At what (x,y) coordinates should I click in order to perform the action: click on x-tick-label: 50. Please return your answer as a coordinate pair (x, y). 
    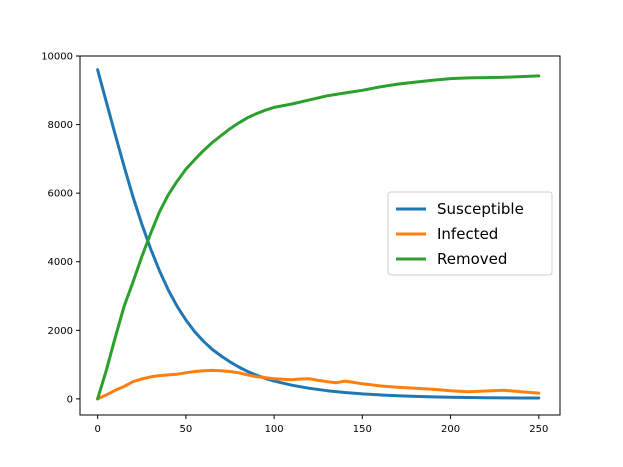
    Looking at the image, I should click on (186, 429).